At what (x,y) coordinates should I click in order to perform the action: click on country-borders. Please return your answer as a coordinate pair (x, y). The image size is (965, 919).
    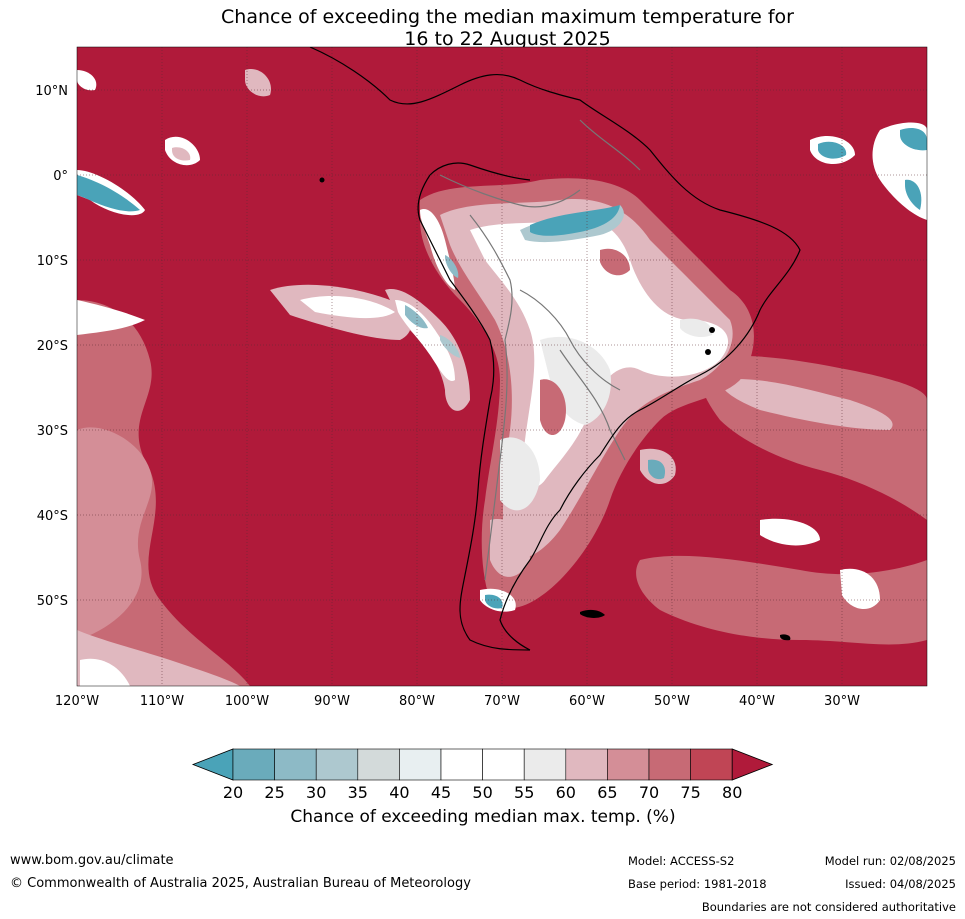
    Looking at the image, I should click on (540, 350).